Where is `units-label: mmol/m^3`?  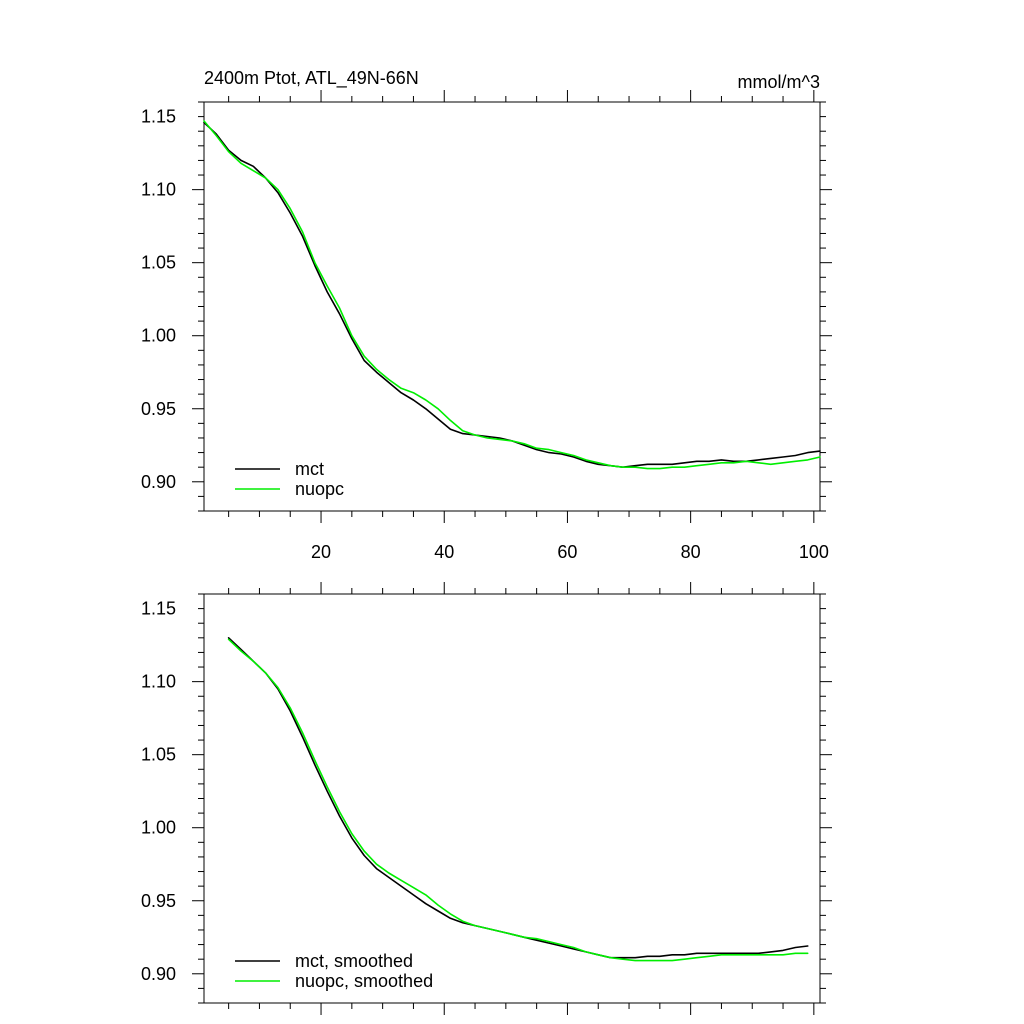
units-label: mmol/m^3 is located at coordinates (779, 82).